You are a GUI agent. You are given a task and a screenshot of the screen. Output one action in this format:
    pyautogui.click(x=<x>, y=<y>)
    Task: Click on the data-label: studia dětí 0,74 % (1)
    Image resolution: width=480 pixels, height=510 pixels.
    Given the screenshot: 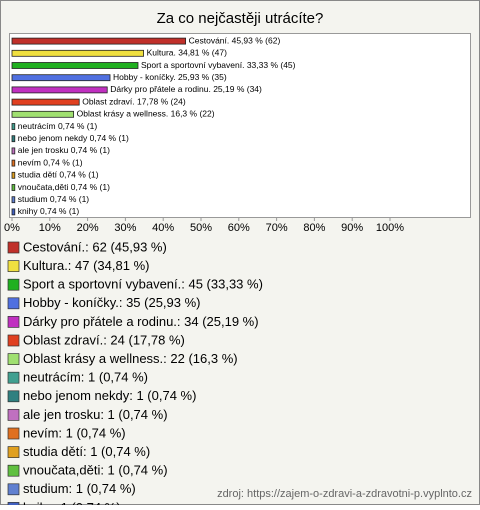 What is the action you would take?
    pyautogui.click(x=58, y=175)
    